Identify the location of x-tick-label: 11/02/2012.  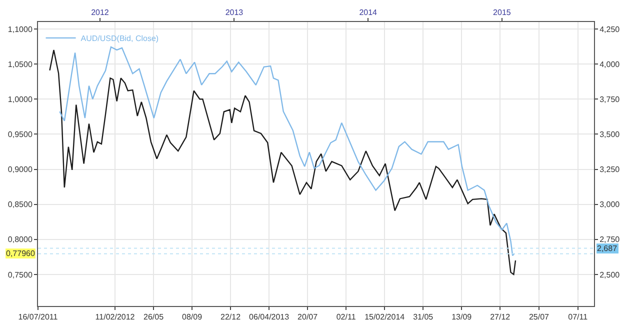
(115, 317).